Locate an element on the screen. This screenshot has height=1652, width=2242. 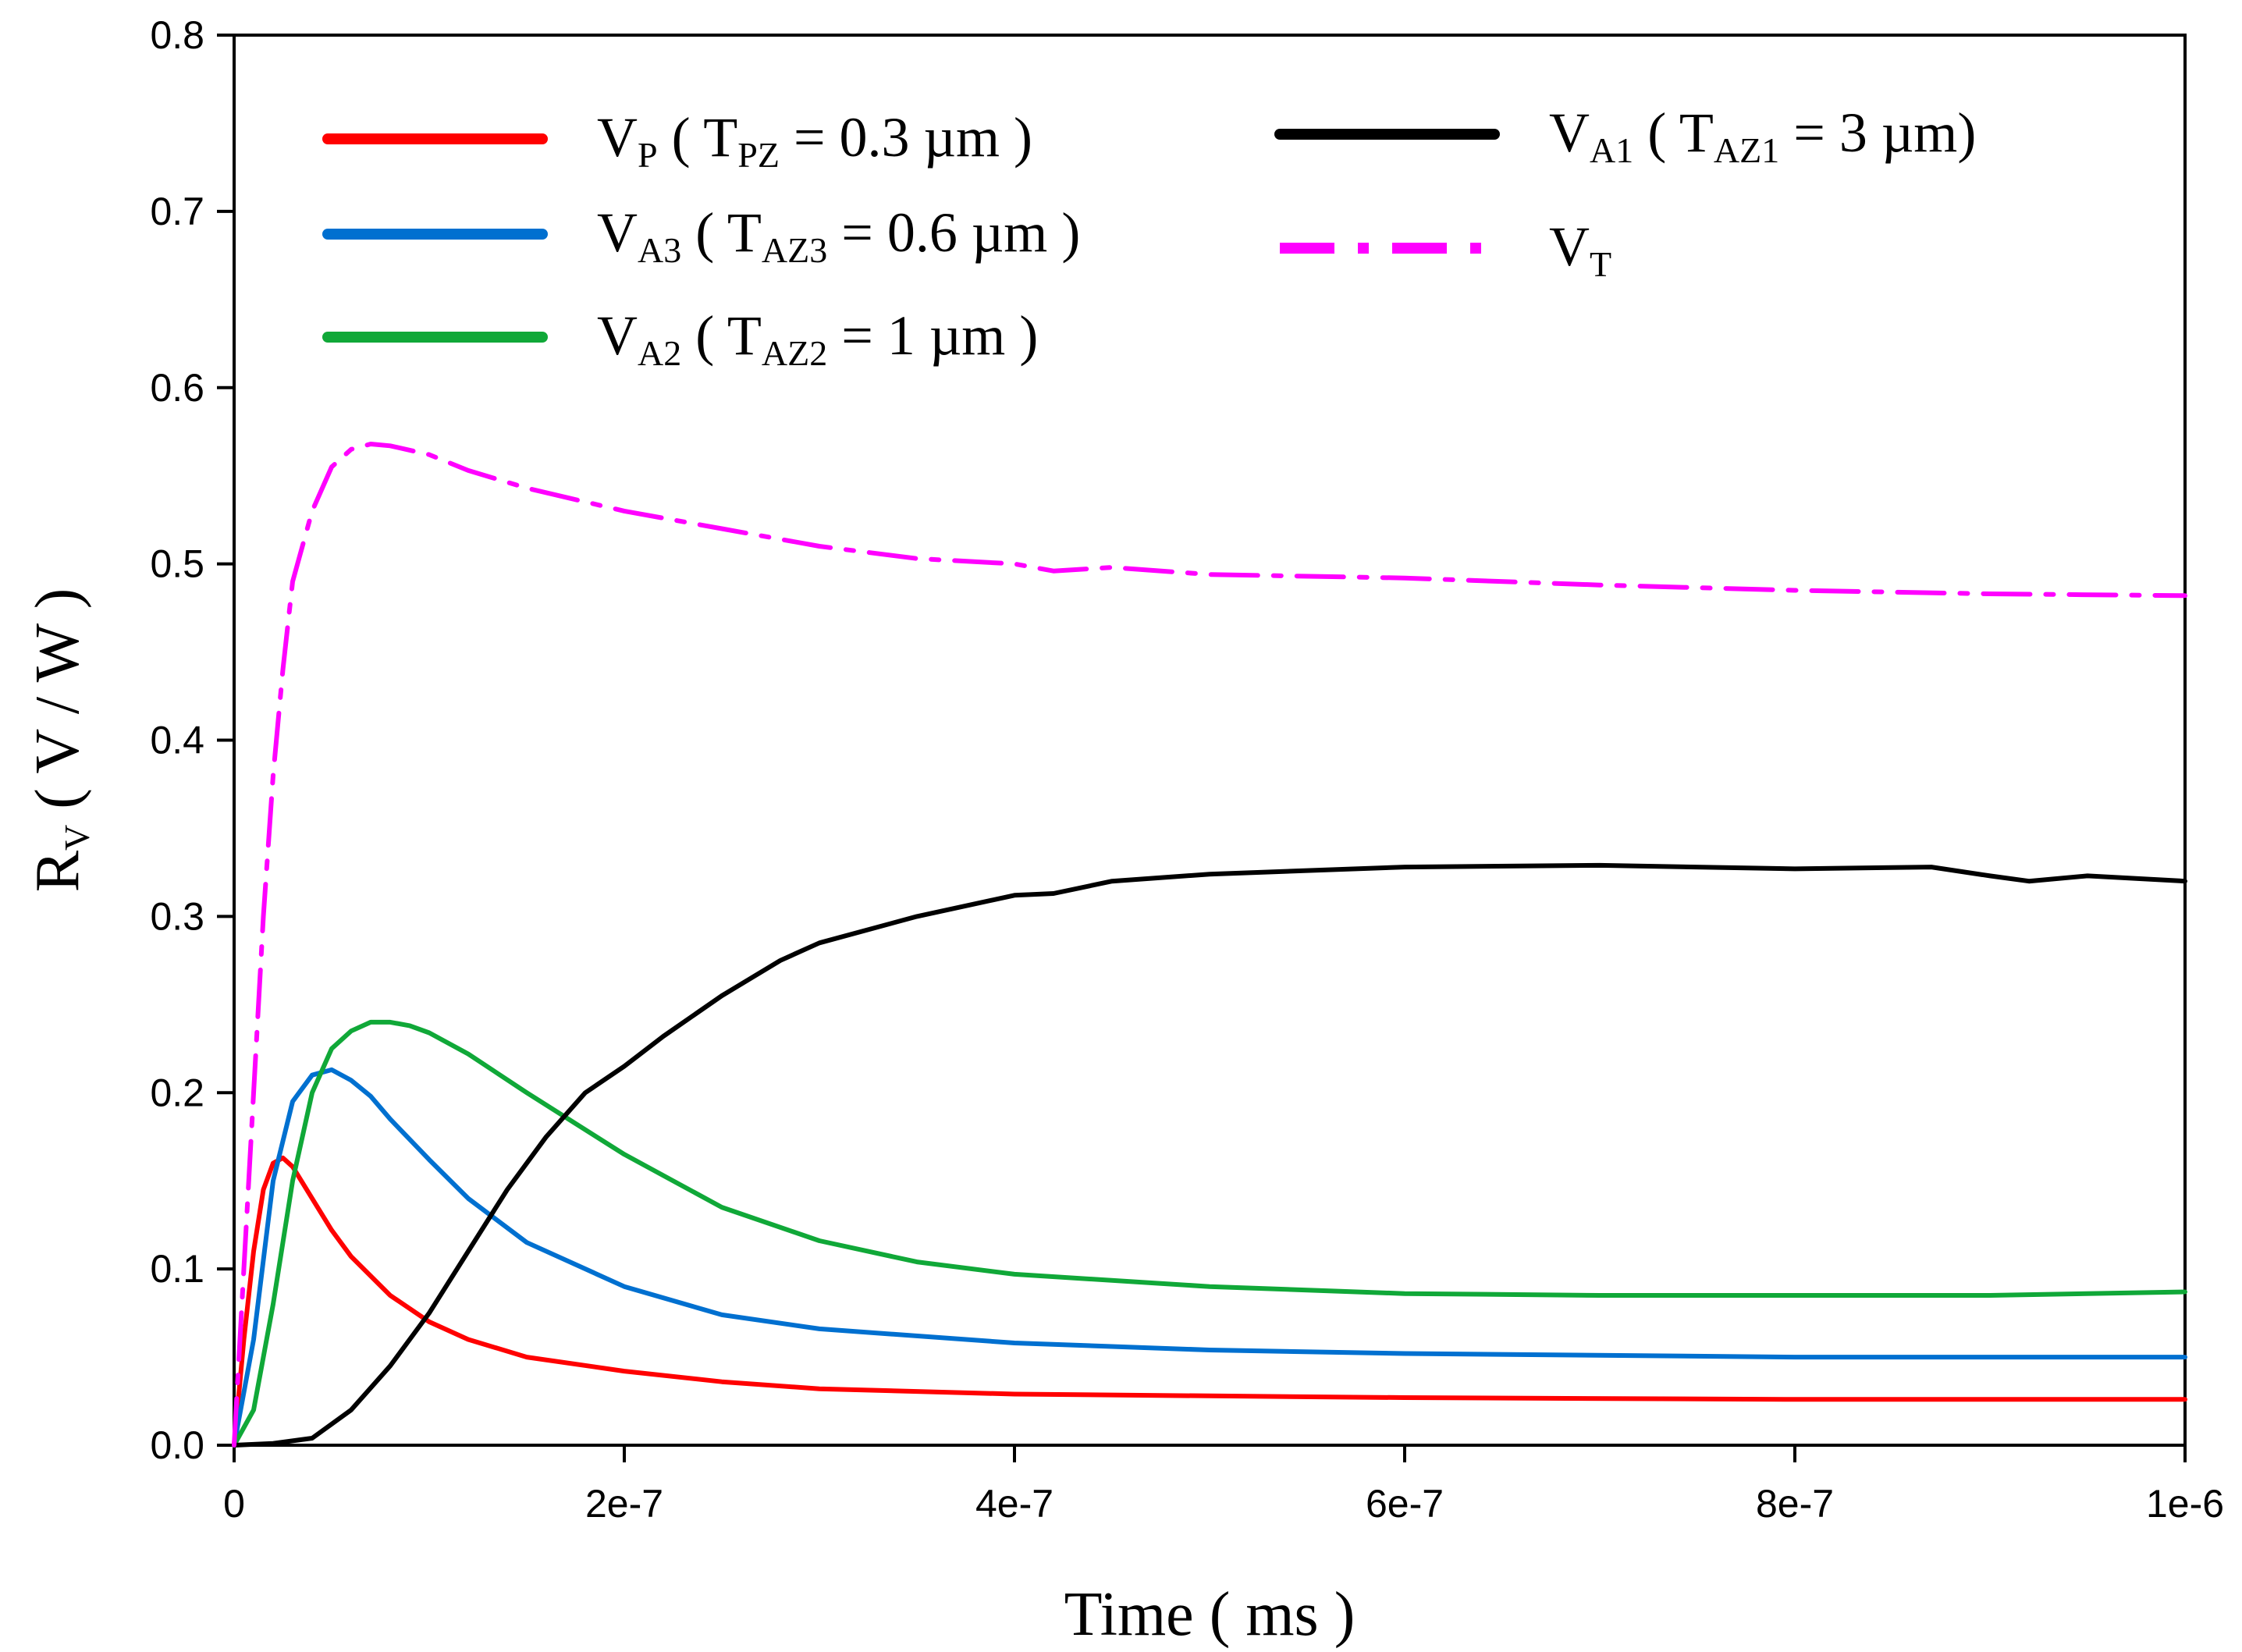
legend-label-5: VT is located at coordinates (1580, 250).